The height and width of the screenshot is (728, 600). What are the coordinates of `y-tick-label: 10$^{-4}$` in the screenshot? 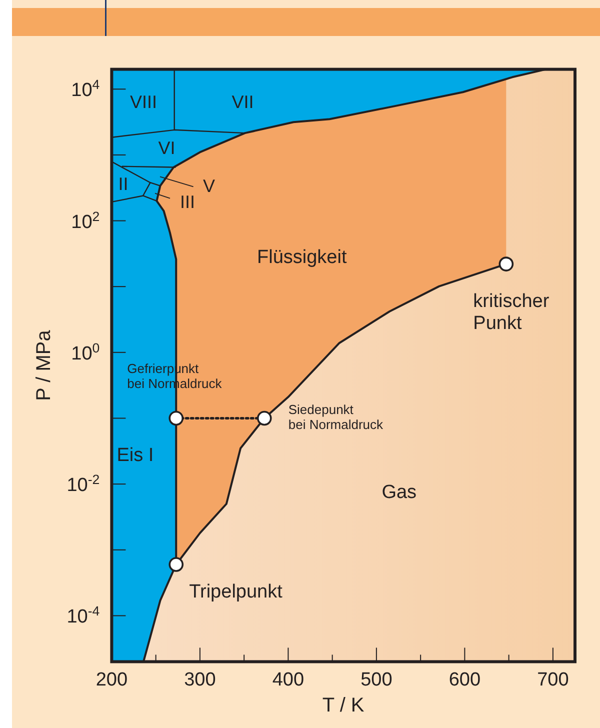 It's located at (83, 615).